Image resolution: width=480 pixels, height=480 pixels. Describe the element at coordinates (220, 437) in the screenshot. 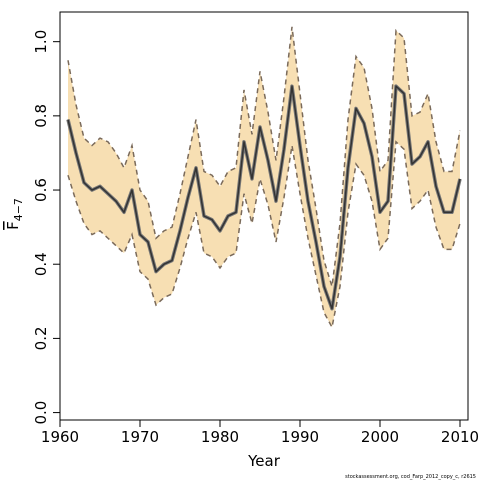

I see `x-tick-label: 1980` at that location.